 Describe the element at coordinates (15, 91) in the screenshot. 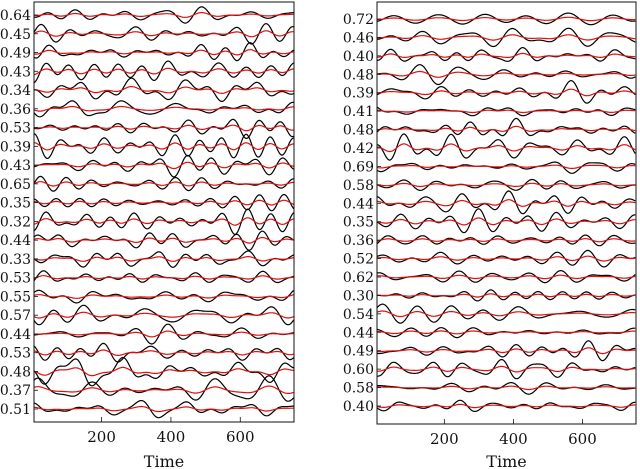

I see `trace-label: 0.34` at that location.